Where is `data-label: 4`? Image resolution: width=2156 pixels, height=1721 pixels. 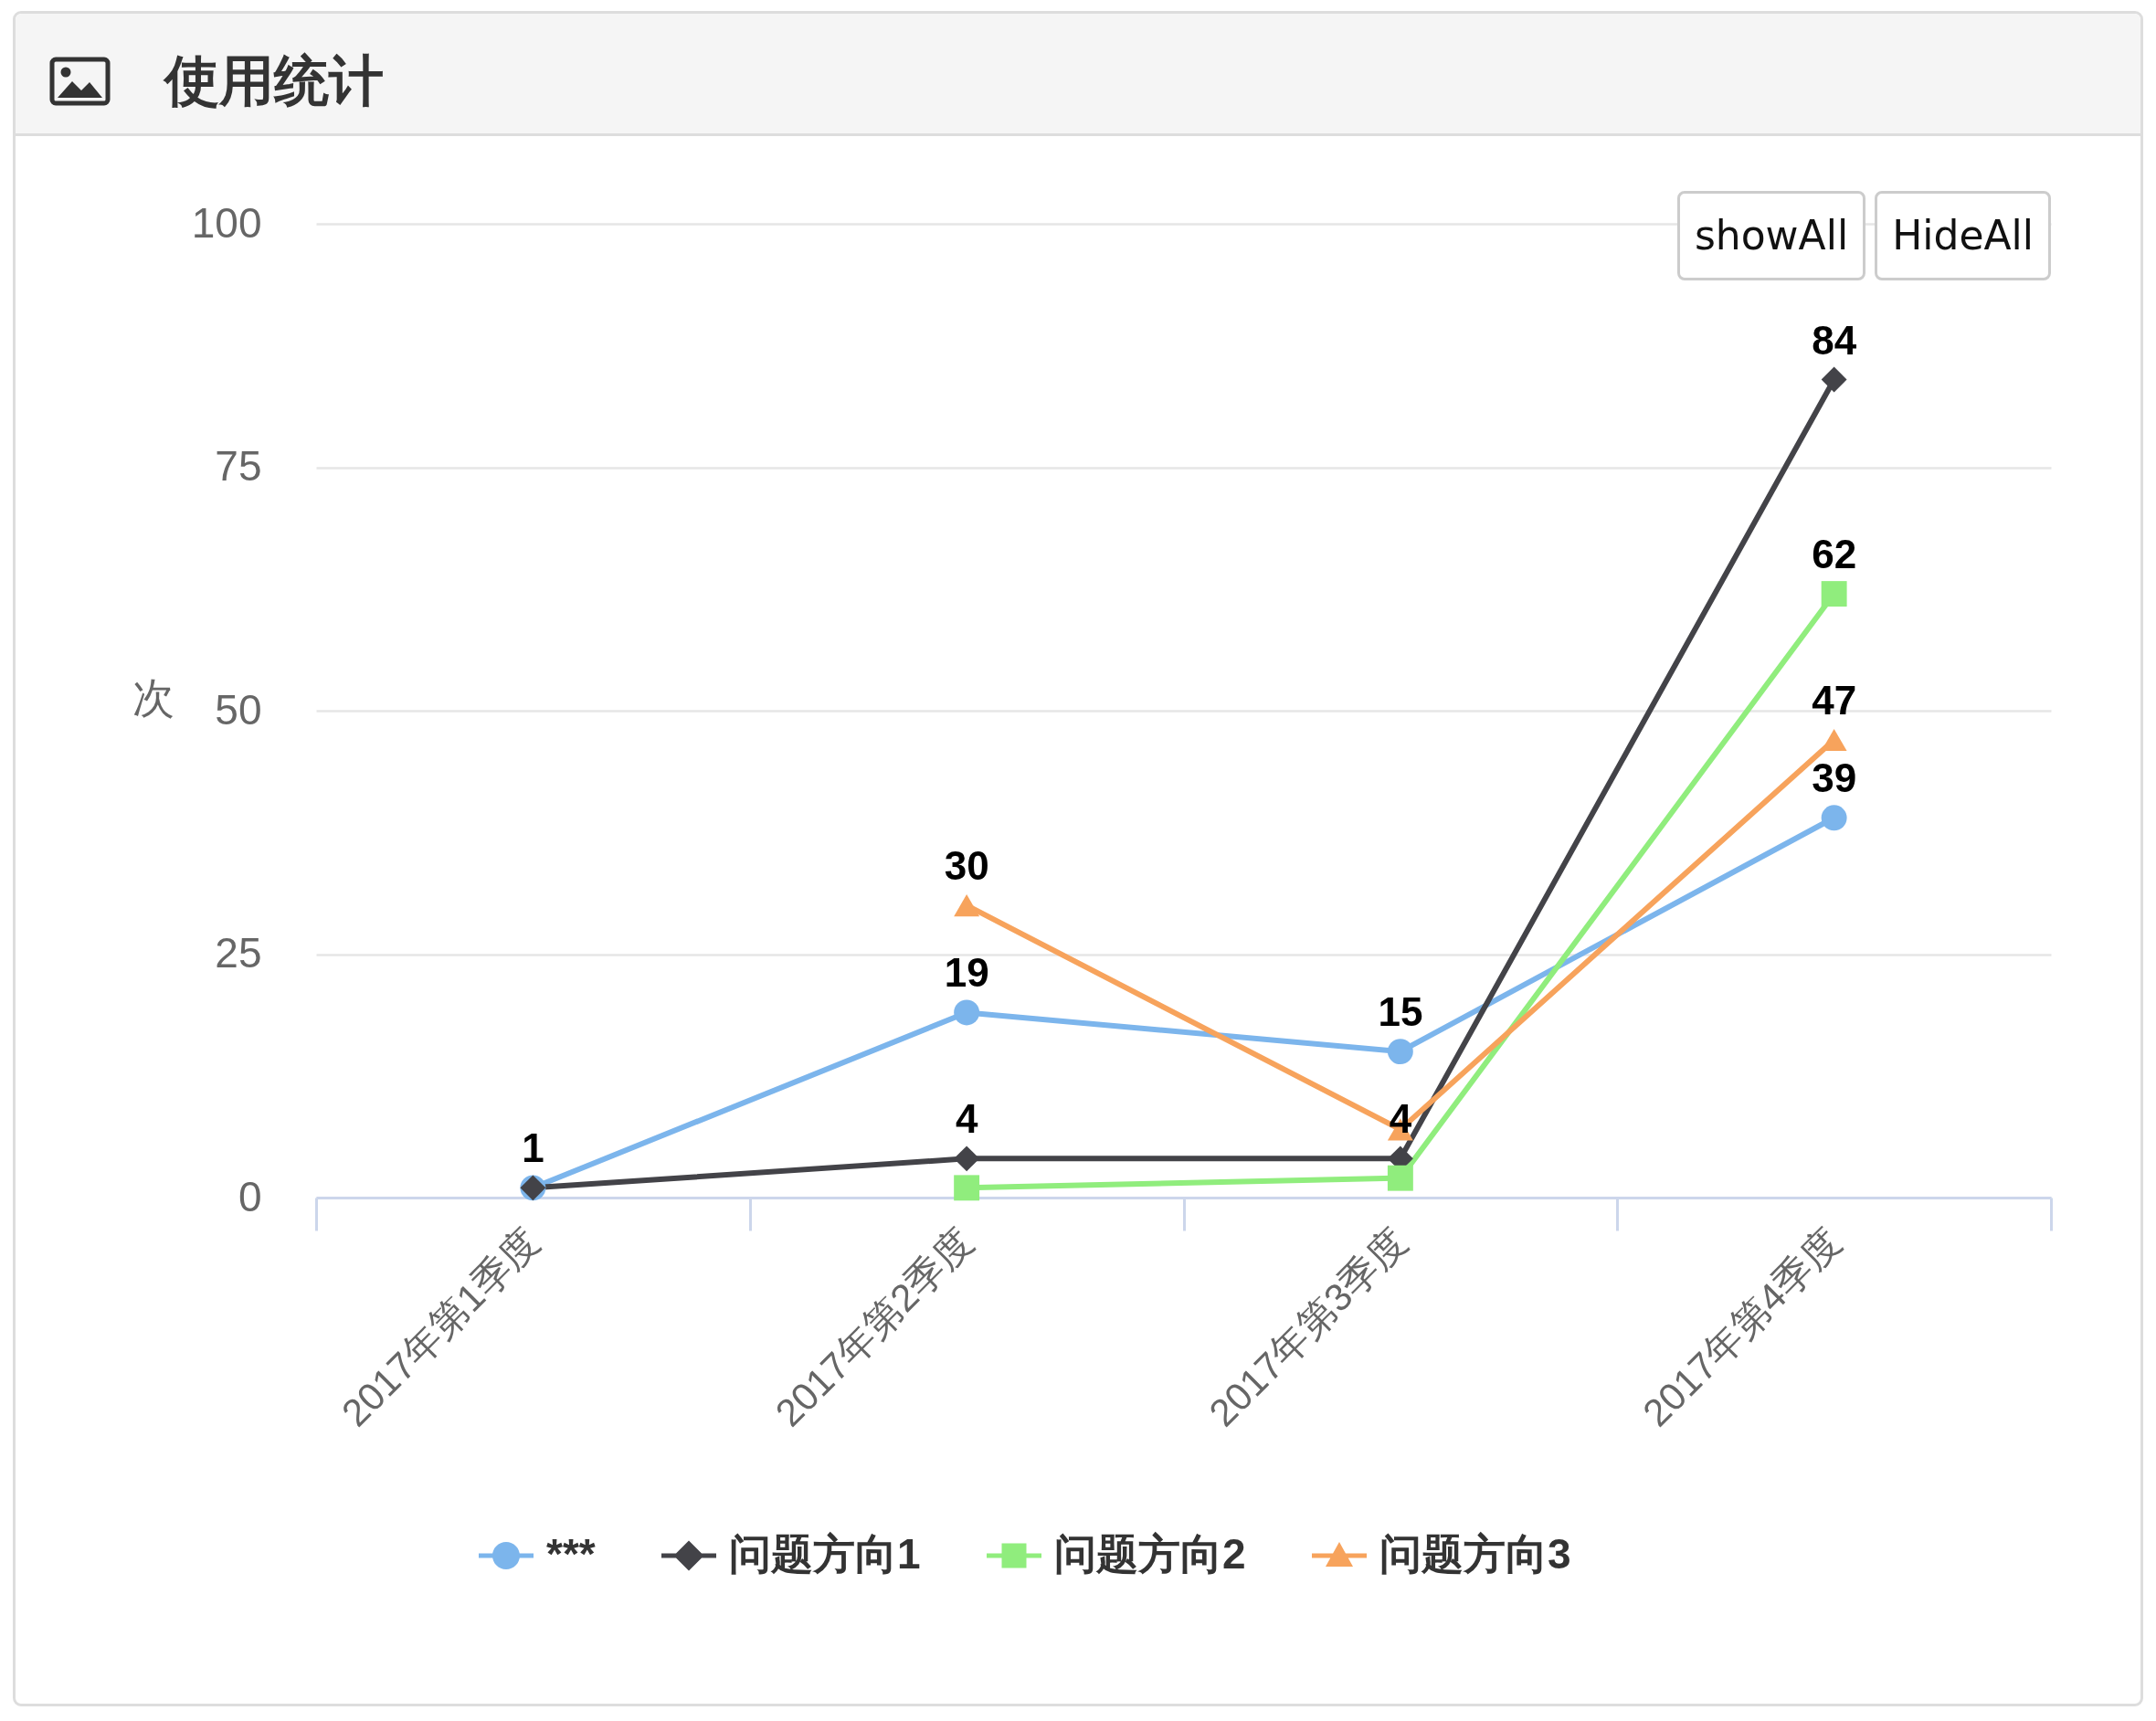 data-label: 4 is located at coordinates (967, 1119).